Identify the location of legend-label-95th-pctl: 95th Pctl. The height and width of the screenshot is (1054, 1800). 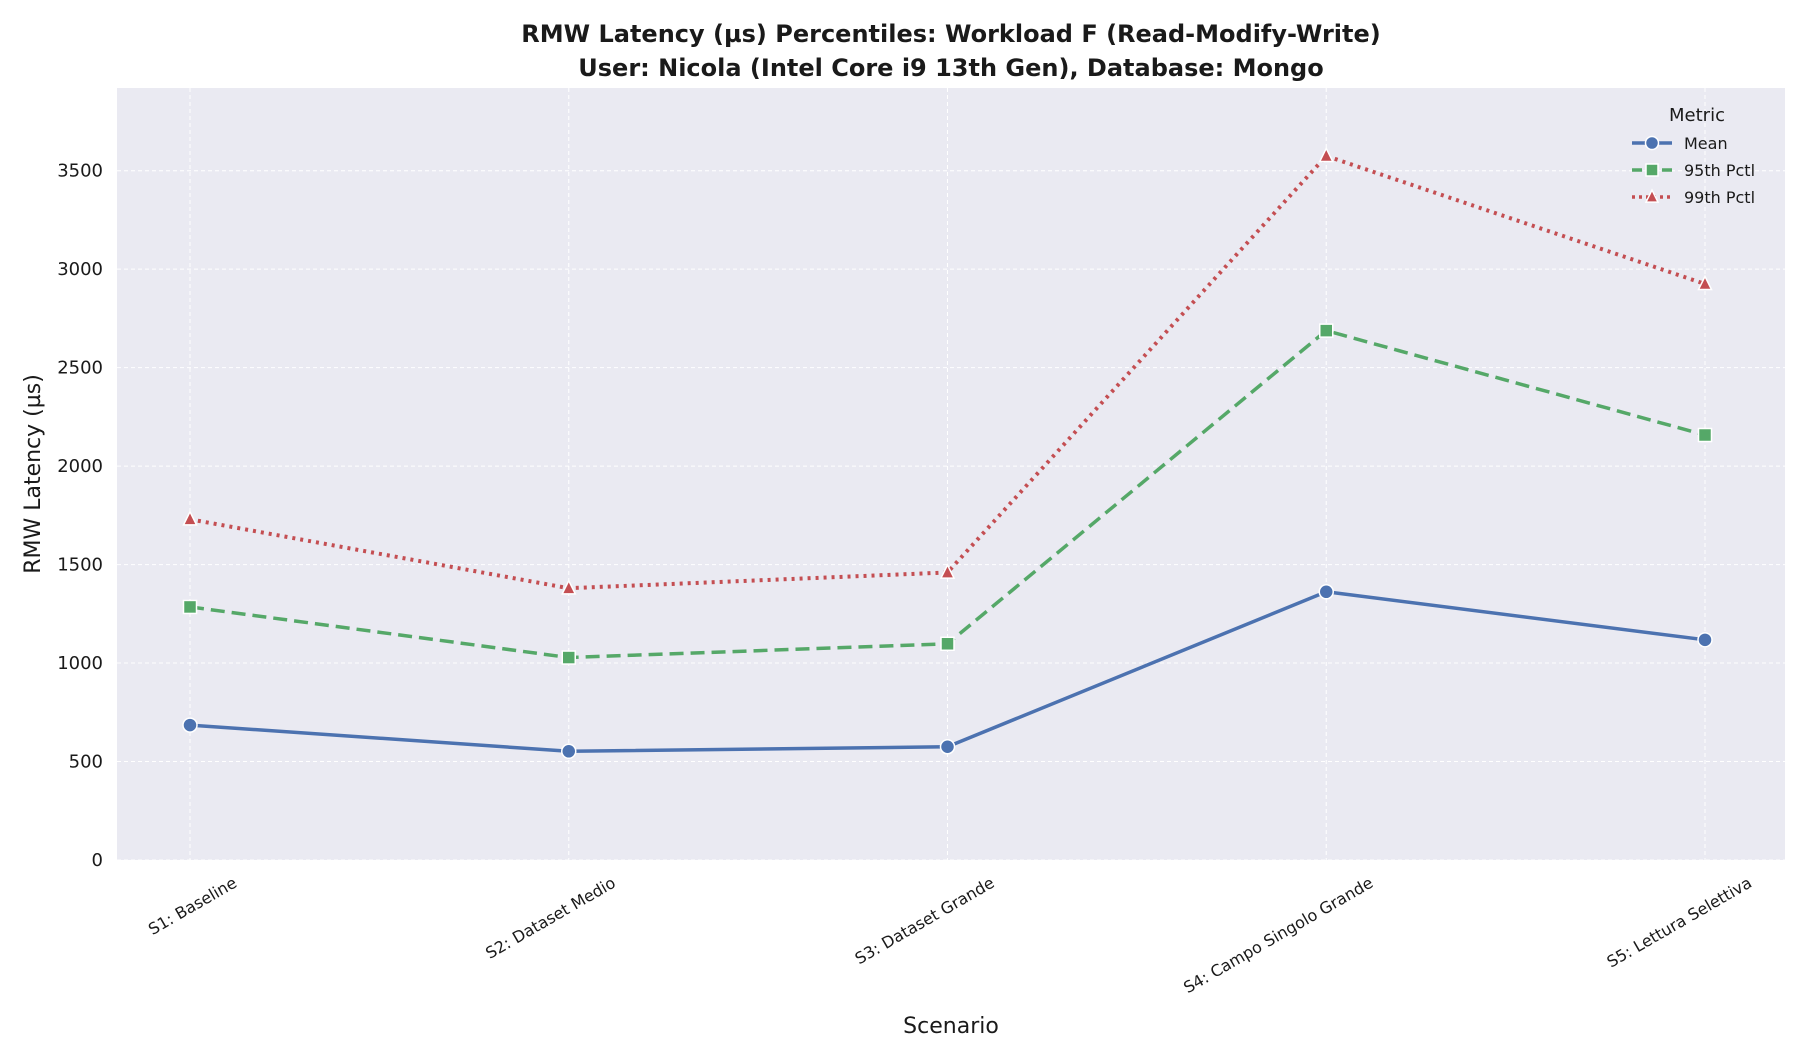
(1719, 170).